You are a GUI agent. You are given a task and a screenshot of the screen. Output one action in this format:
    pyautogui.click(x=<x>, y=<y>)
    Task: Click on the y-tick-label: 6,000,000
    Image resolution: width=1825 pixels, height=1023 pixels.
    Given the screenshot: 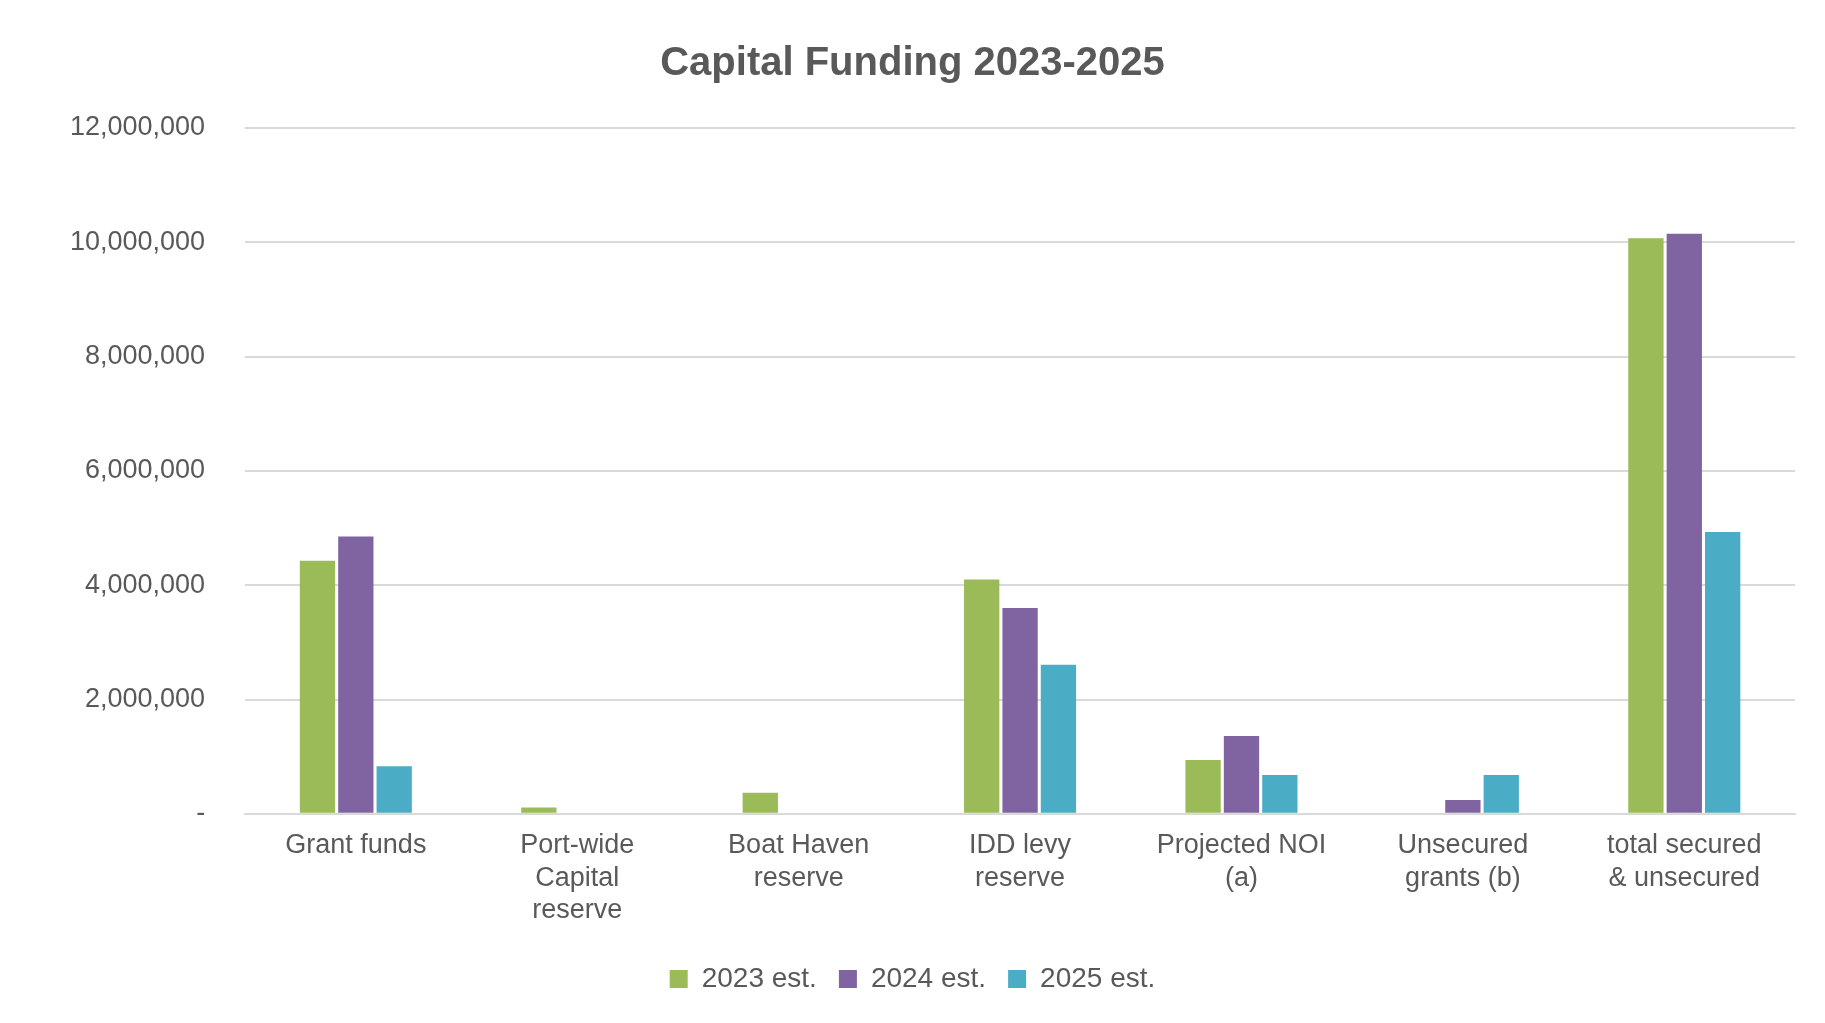 What is the action you would take?
    pyautogui.click(x=145, y=469)
    